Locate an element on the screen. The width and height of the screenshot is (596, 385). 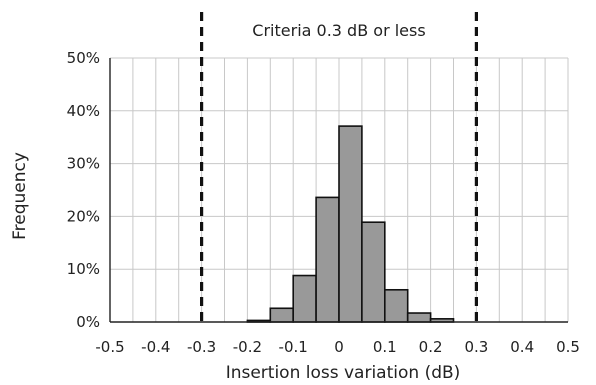
y-tick-label: 50% is located at coordinates (83, 58).